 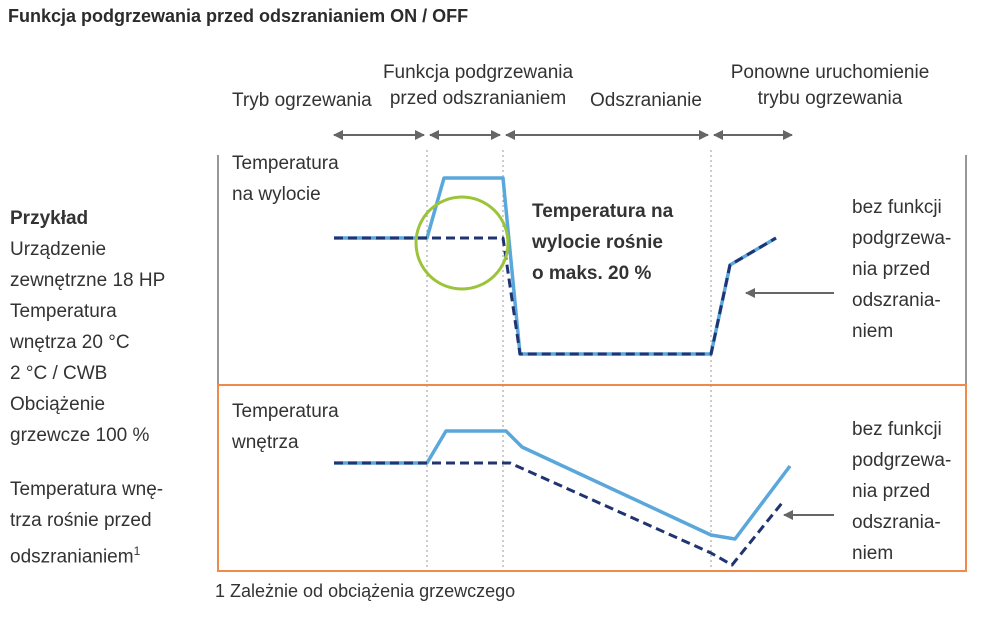 What do you see at coordinates (285, 411) in the screenshot?
I see `indoor-temp-label-line1: Temperatura` at bounding box center [285, 411].